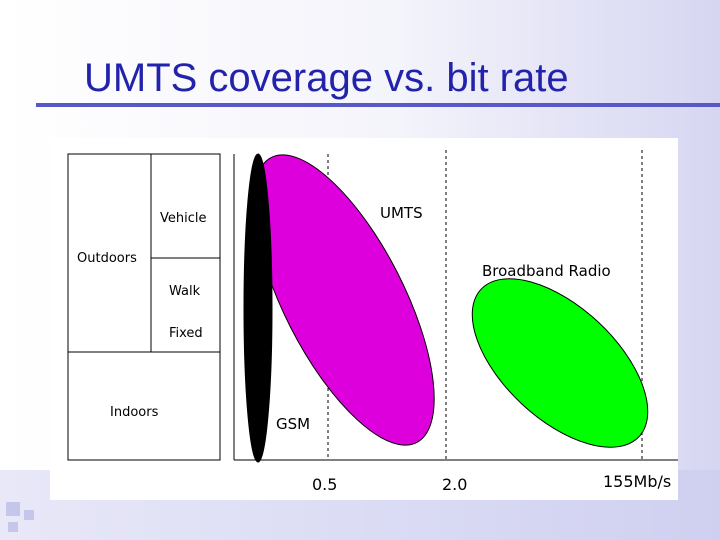  Describe the element at coordinates (134, 412) in the screenshot. I see `indoors-label: Indoors` at that location.